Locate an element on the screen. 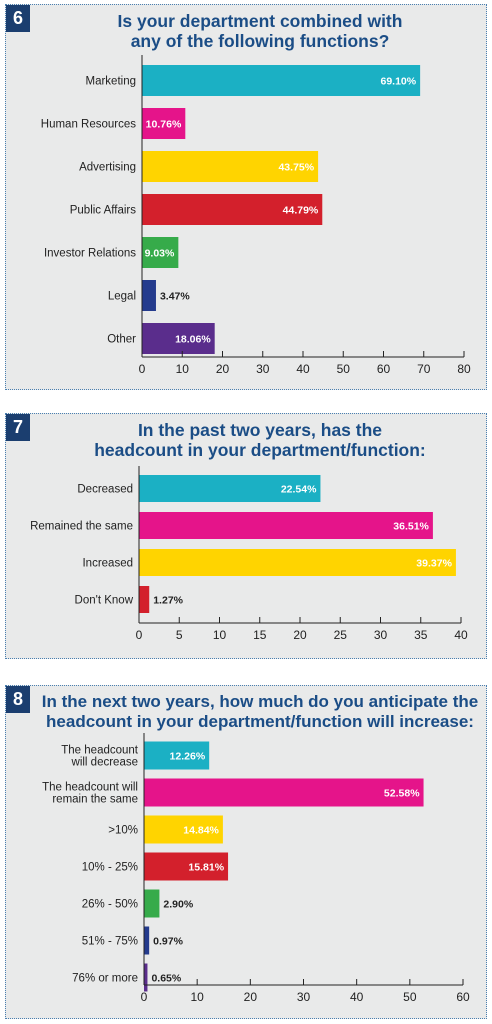  data-label: 10.76% is located at coordinates (164, 125).